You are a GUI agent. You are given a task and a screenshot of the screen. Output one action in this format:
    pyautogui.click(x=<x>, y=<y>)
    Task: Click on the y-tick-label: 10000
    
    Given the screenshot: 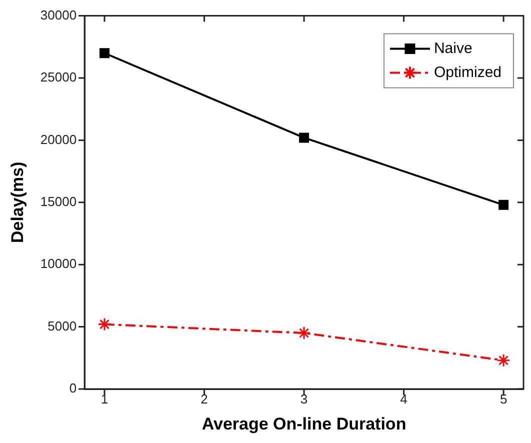 What is the action you would take?
    pyautogui.click(x=58, y=264)
    